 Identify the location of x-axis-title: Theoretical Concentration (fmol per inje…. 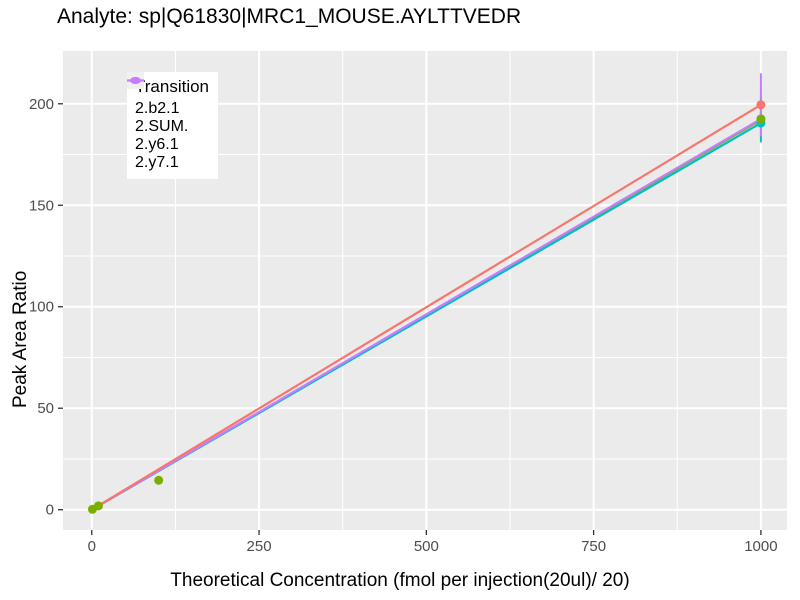
(400, 580).